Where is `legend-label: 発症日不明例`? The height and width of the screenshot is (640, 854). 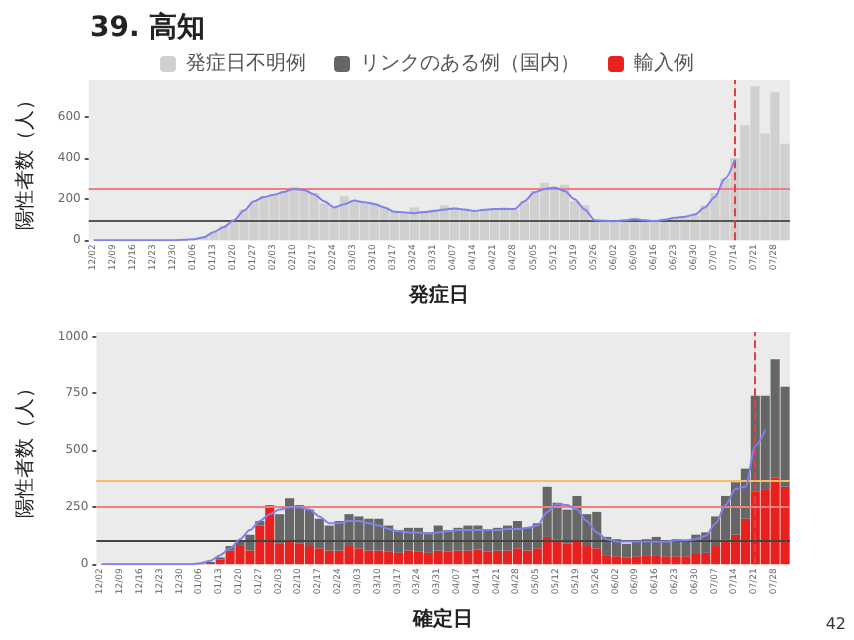
legend-label: 発症日不明例 is located at coordinates (246, 63).